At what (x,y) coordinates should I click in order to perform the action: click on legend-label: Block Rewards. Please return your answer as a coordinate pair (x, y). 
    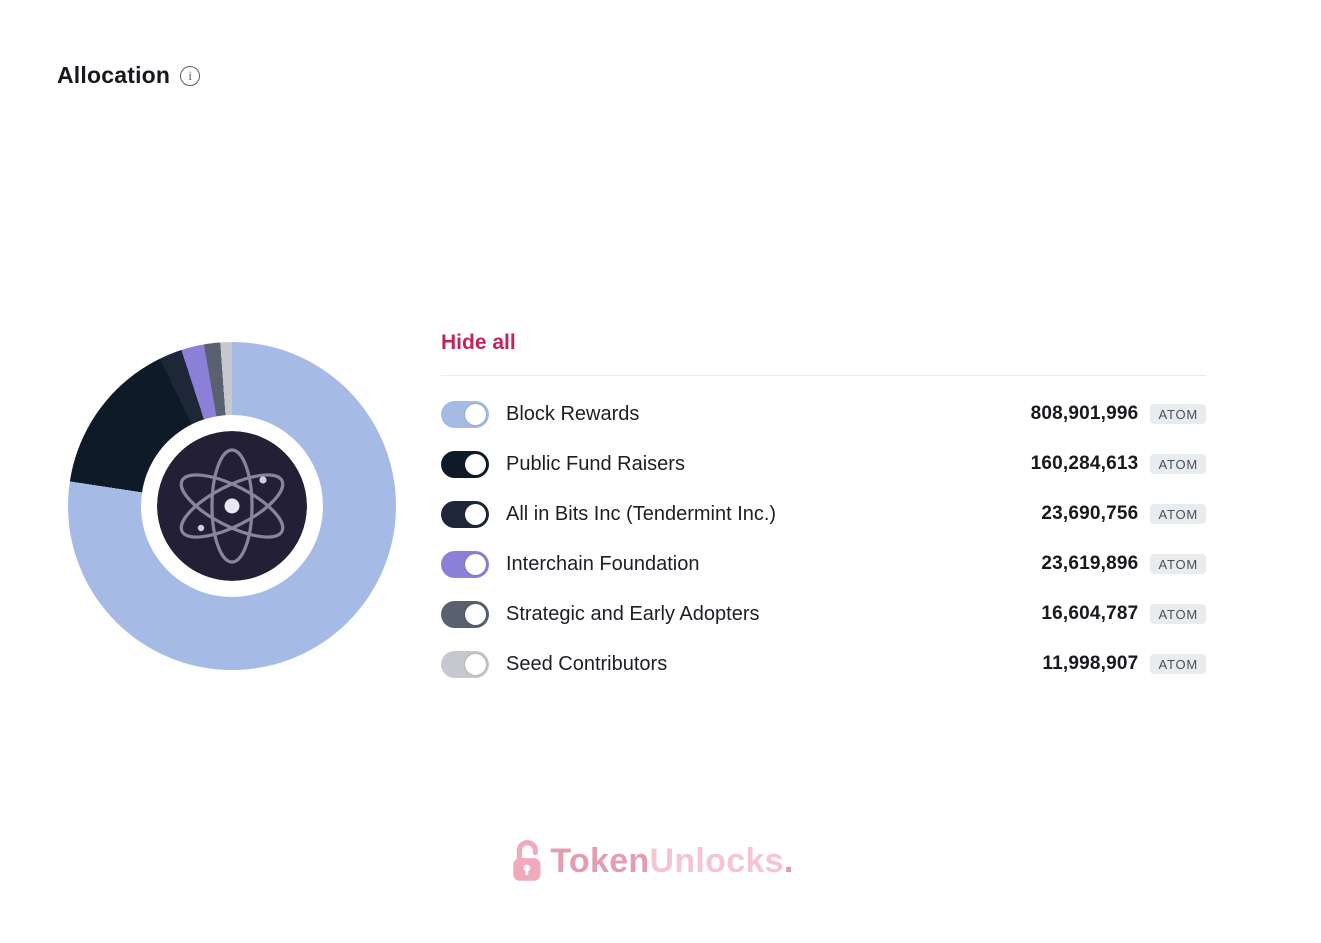
    Looking at the image, I should click on (573, 413).